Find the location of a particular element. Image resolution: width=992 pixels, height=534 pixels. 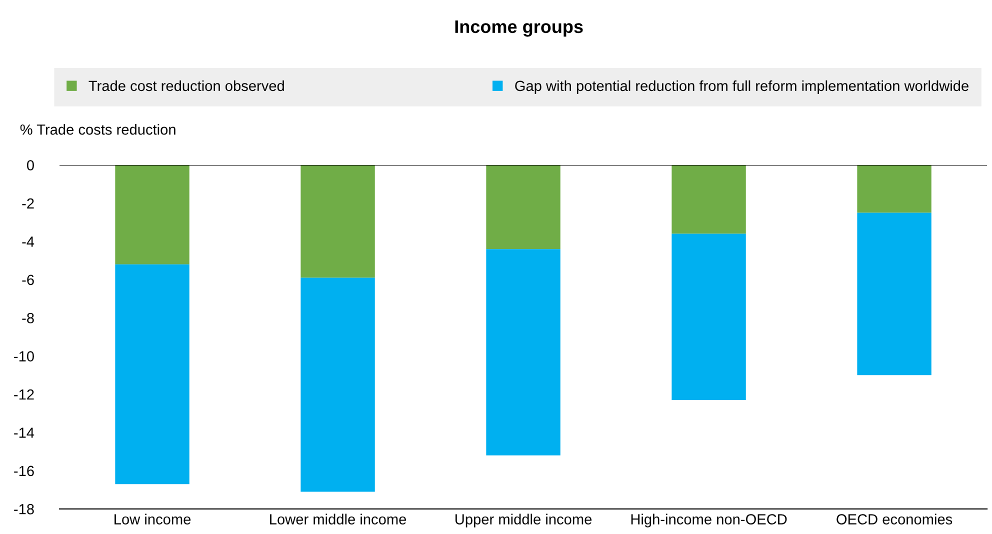

y-axis-title: % Trade costs reduction is located at coordinates (98, 129).